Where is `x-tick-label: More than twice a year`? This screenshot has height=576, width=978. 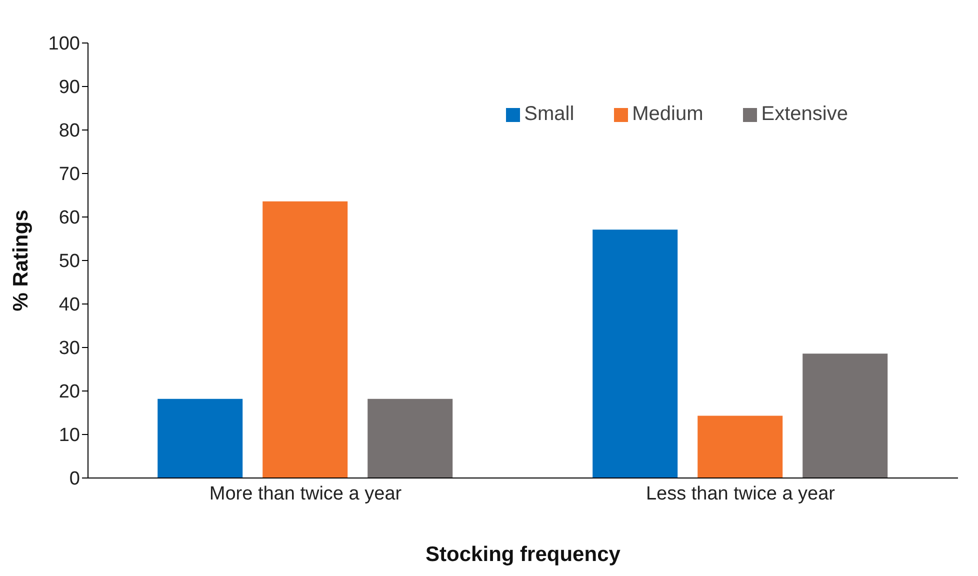 x-tick-label: More than twice a year is located at coordinates (305, 493).